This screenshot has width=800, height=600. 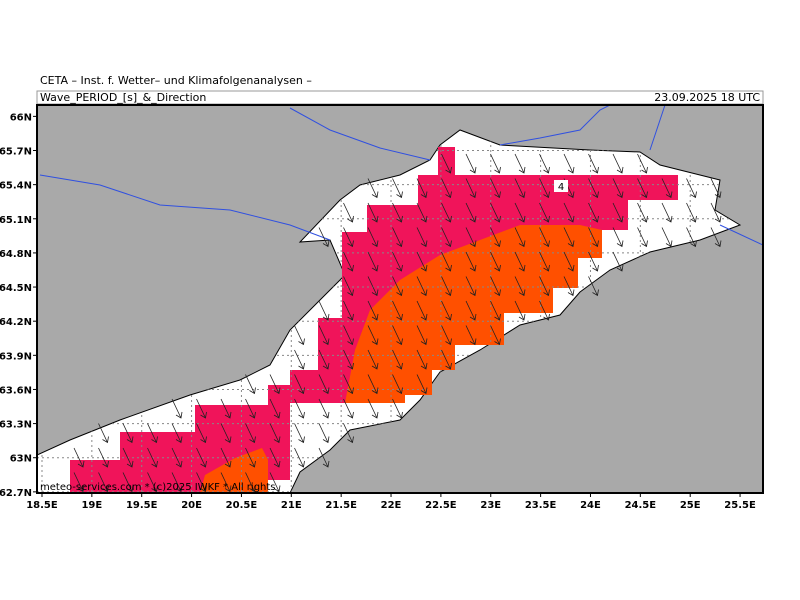 What do you see at coordinates (291, 505) in the screenshot?
I see `x-tick-label: 21E` at bounding box center [291, 505].